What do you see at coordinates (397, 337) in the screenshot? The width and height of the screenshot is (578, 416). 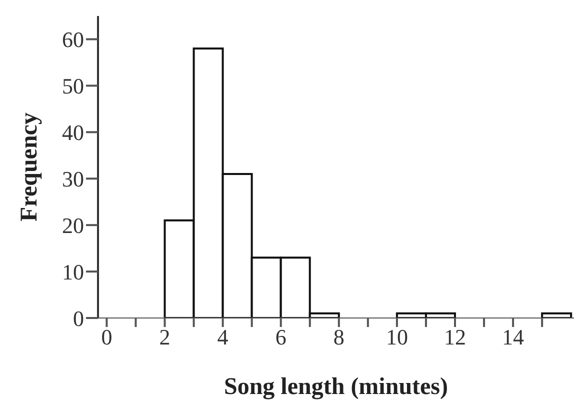 I see `x-tick-label: 10` at bounding box center [397, 337].